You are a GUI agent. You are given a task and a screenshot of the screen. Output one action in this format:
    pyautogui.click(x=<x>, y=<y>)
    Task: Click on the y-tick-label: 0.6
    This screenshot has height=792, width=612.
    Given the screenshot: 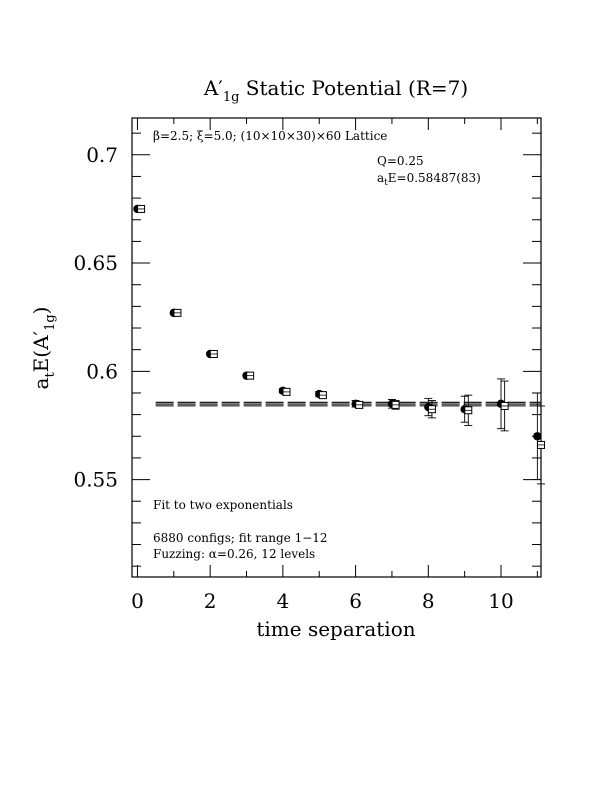 What is the action you would take?
    pyautogui.click(x=102, y=371)
    